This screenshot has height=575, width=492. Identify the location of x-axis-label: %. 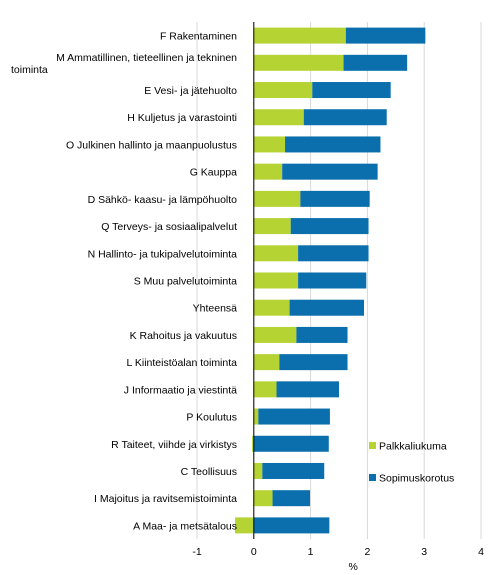
(353, 567).